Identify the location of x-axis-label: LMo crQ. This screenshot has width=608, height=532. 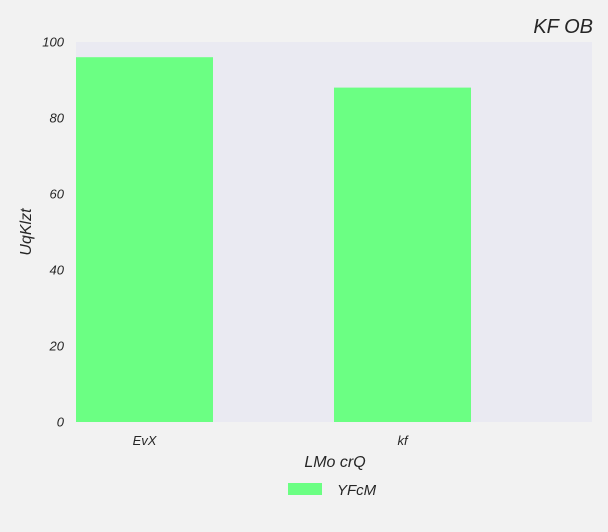
(334, 462).